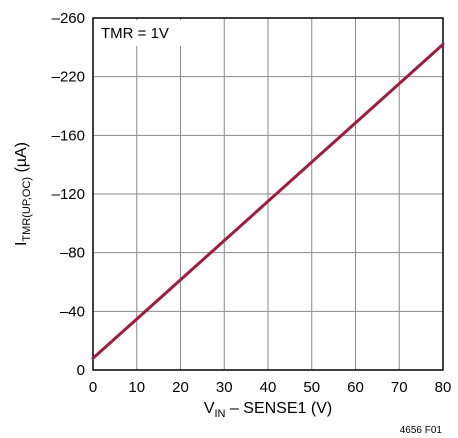 Image resolution: width=458 pixels, height=438 pixels. What do you see at coordinates (23, 194) in the screenshot?
I see `y-axis-label: ITMR(UP,OC) (µA)` at bounding box center [23, 194].